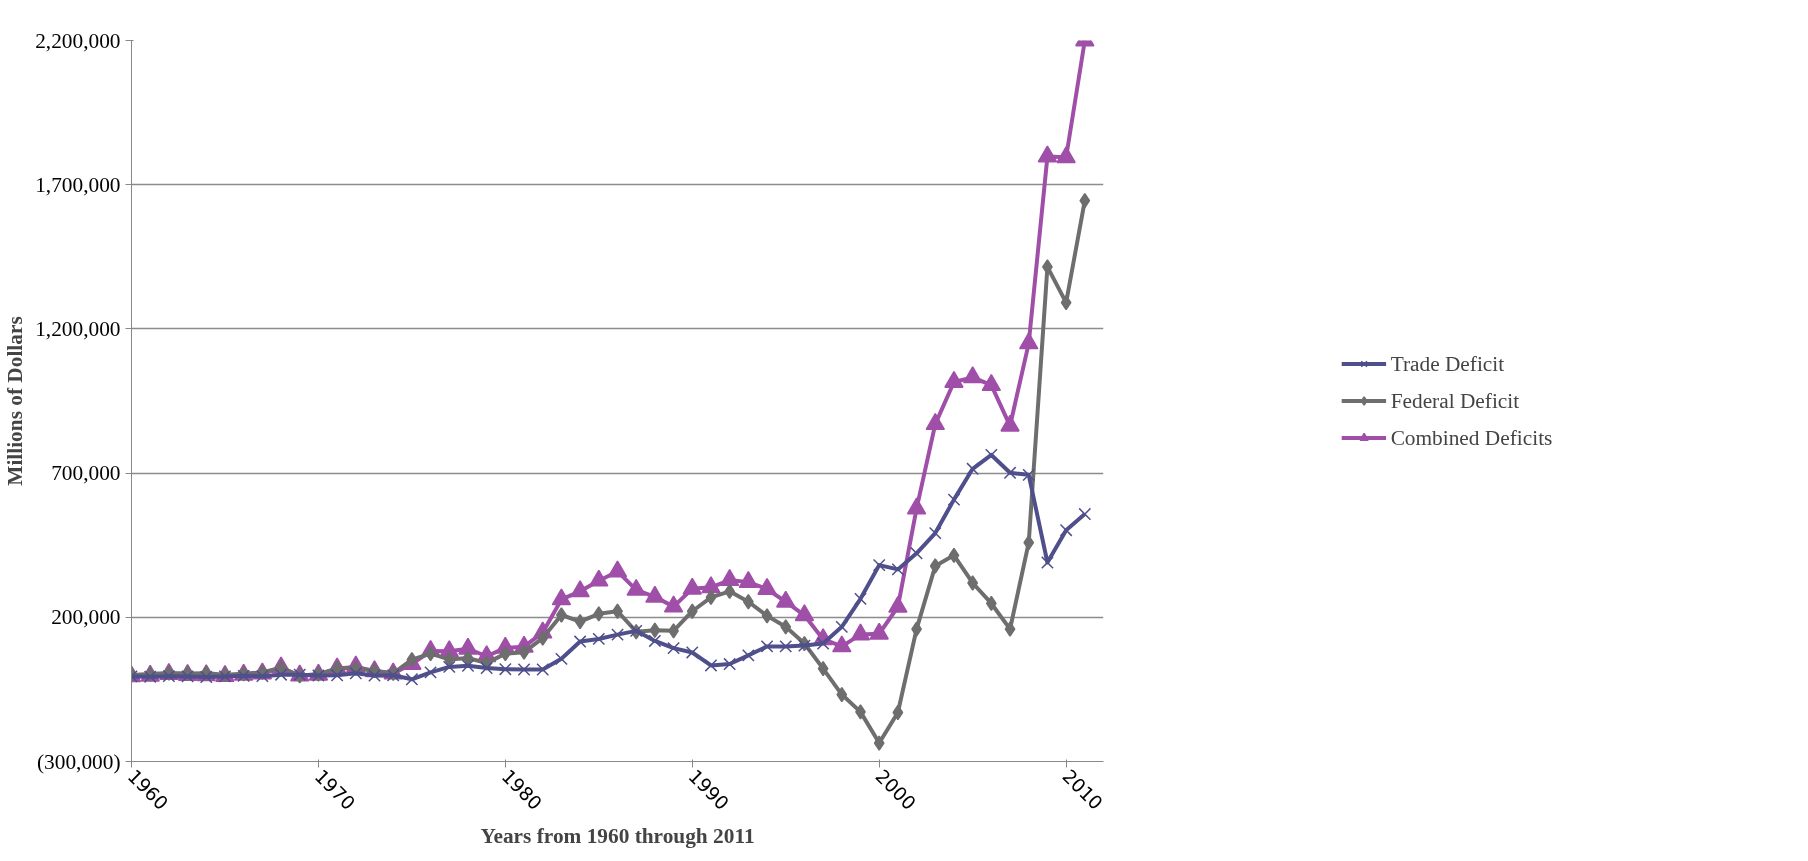 The height and width of the screenshot is (861, 1808). What do you see at coordinates (78, 761) in the screenshot?
I see `y-tick-label: (300,000)` at bounding box center [78, 761].